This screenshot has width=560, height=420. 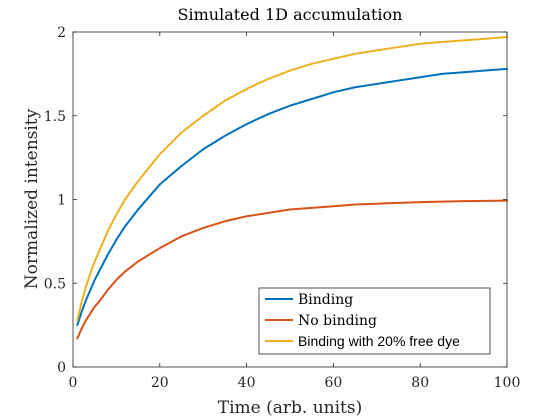 What do you see at coordinates (61, 33) in the screenshot?
I see `y-tick-label: 2` at bounding box center [61, 33].